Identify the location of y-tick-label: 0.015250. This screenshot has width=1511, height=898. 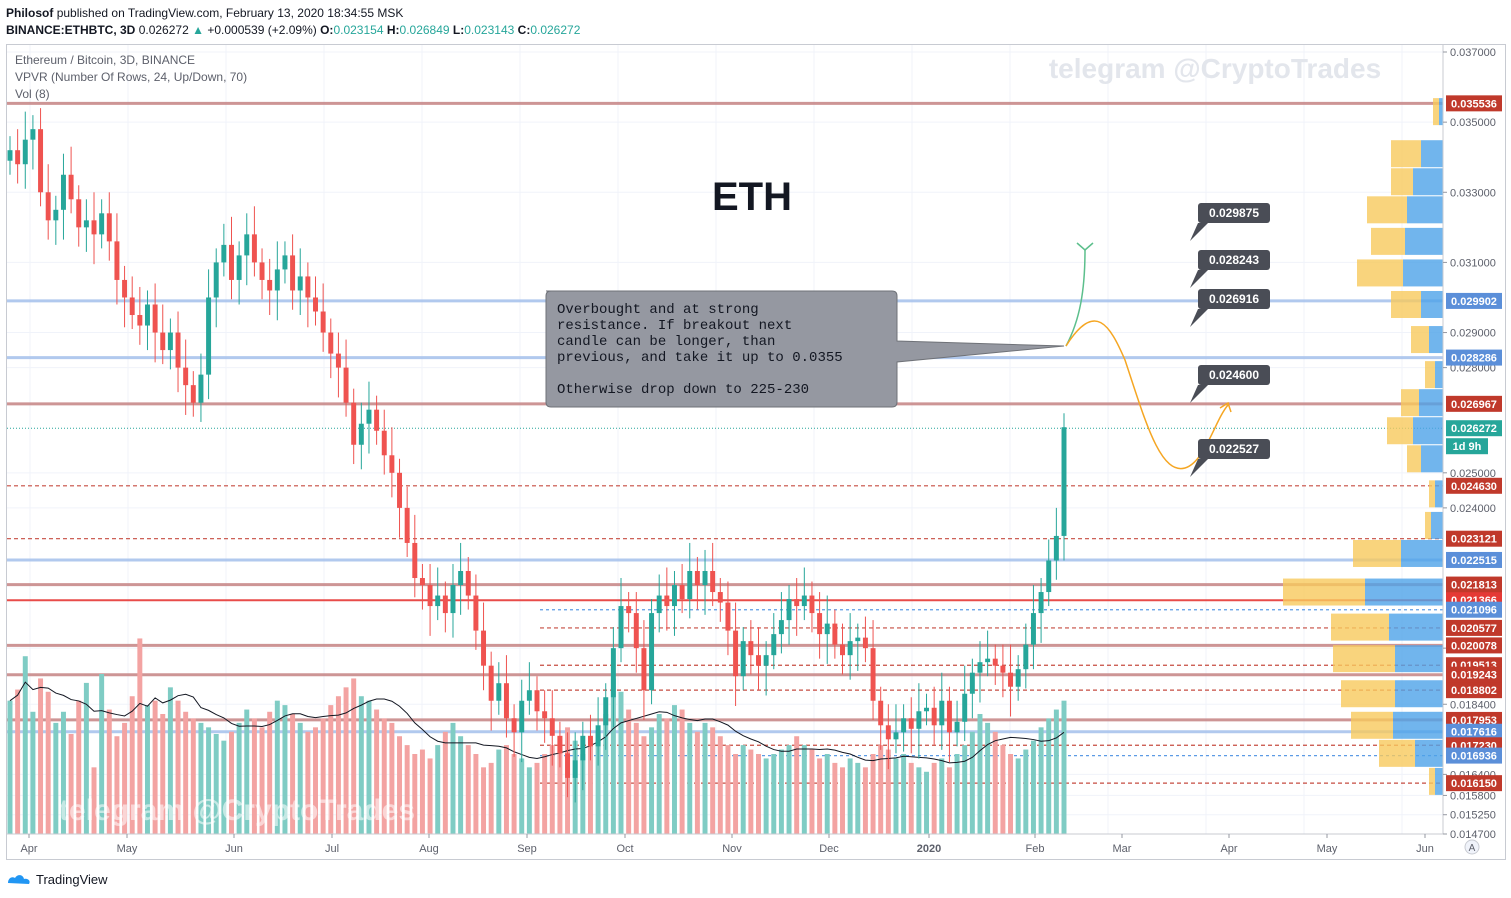
(1473, 816).